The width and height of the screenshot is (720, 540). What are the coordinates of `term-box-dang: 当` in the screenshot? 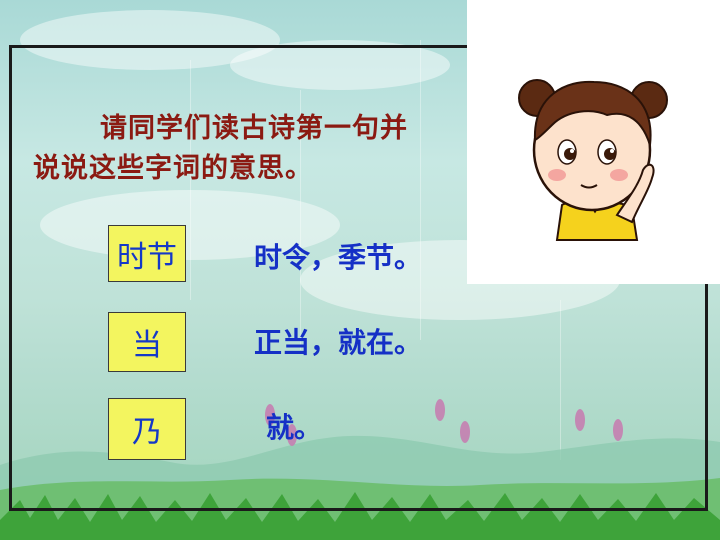 It's located at (147, 342).